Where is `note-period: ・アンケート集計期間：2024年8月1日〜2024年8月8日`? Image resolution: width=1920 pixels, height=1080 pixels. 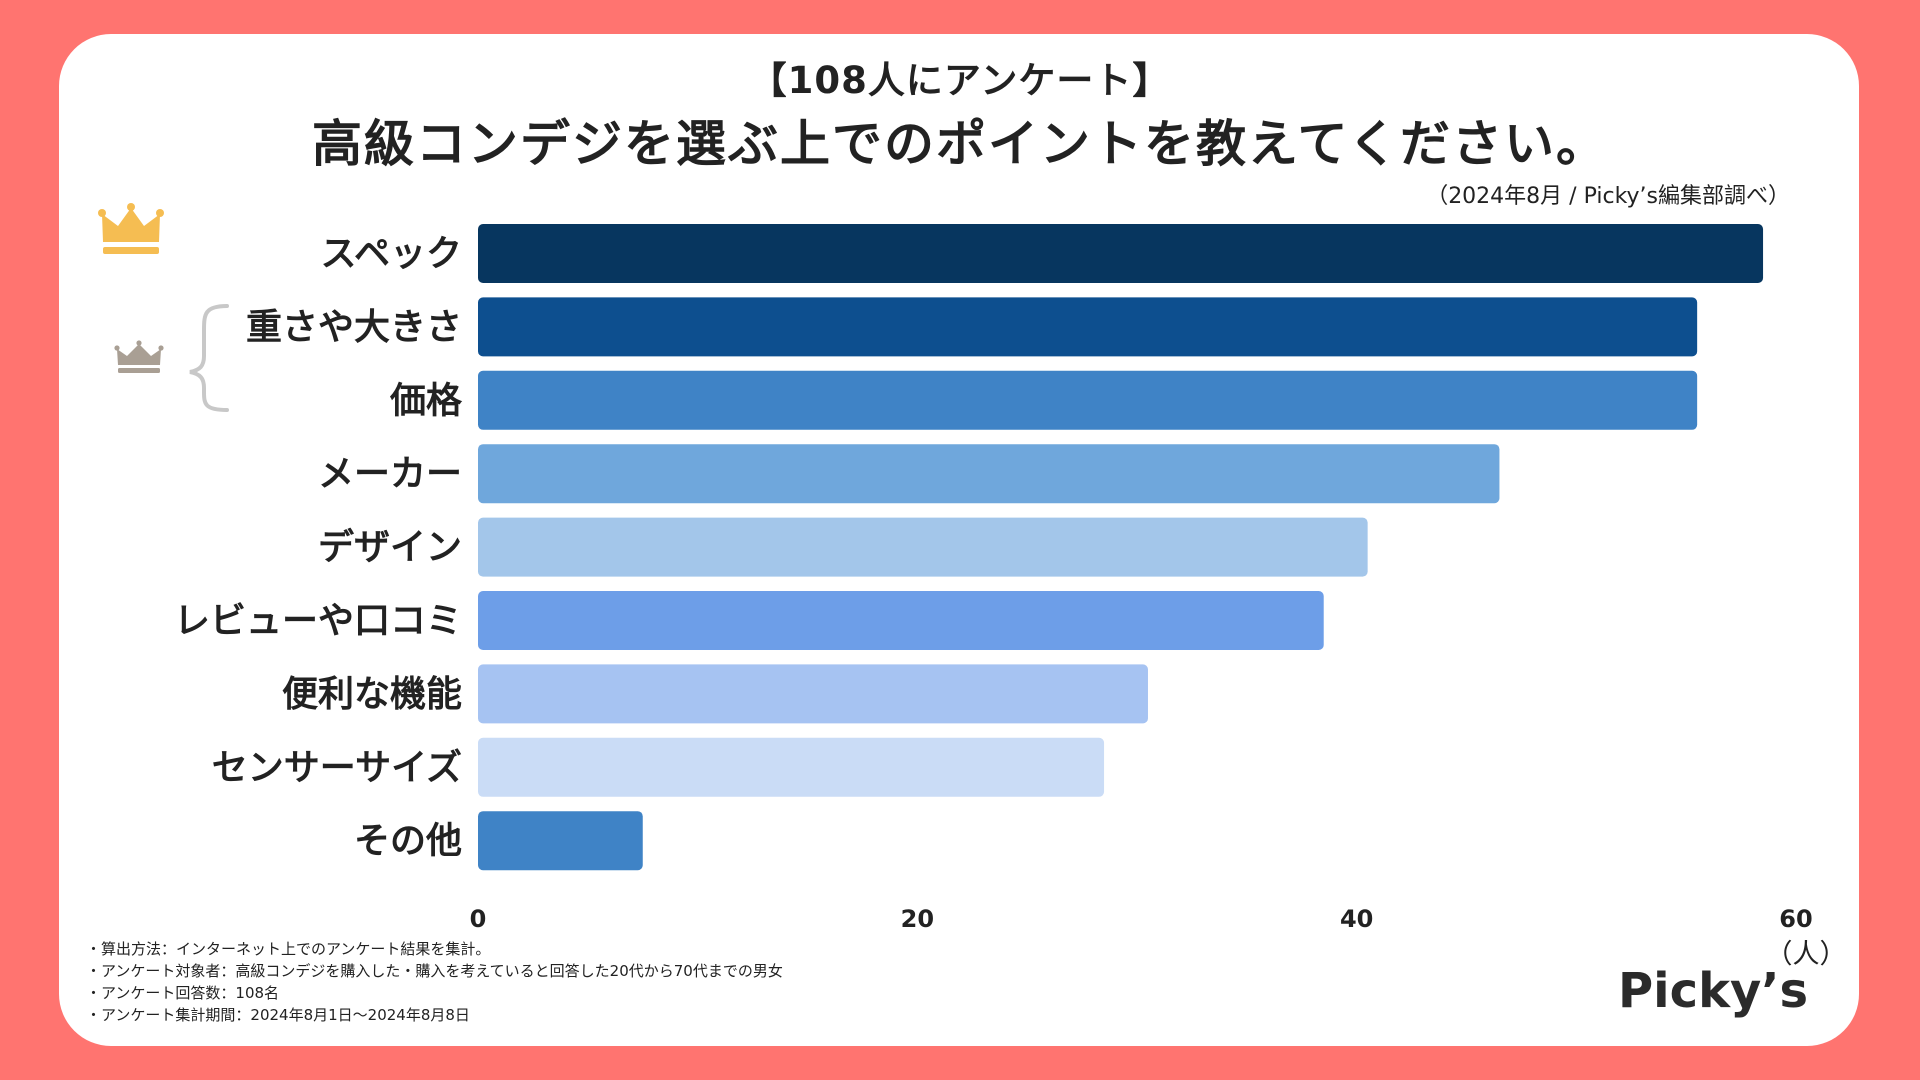 note-period: ・アンケート集計期間：2024年8月1日〜2024年8月8日 is located at coordinates (278, 1015).